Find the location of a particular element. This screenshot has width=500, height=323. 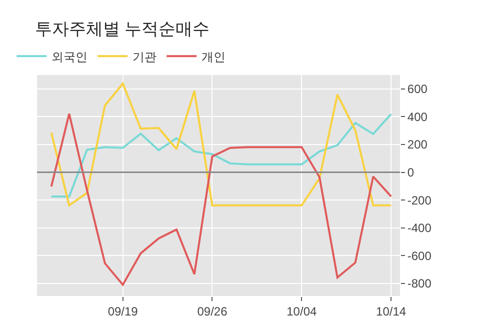

legend-label: 기관 is located at coordinates (144, 57).